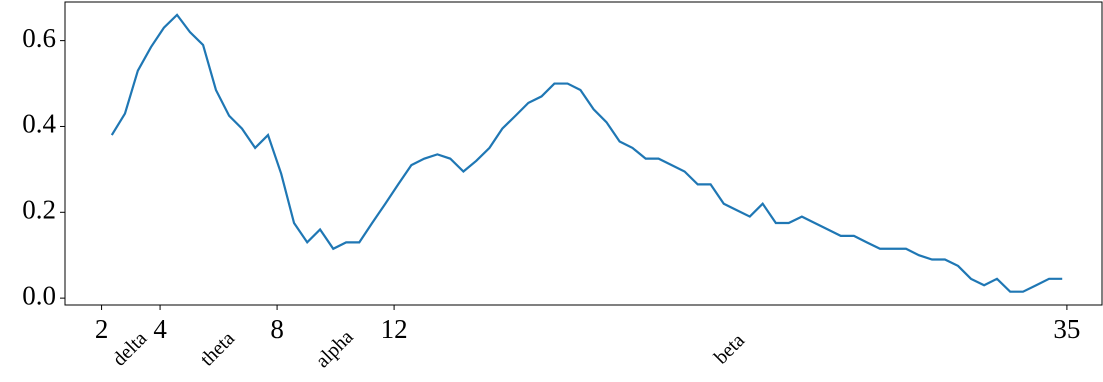 Image resolution: width=1103 pixels, height=382 pixels. I want to click on band-label: beta, so click(729, 348).